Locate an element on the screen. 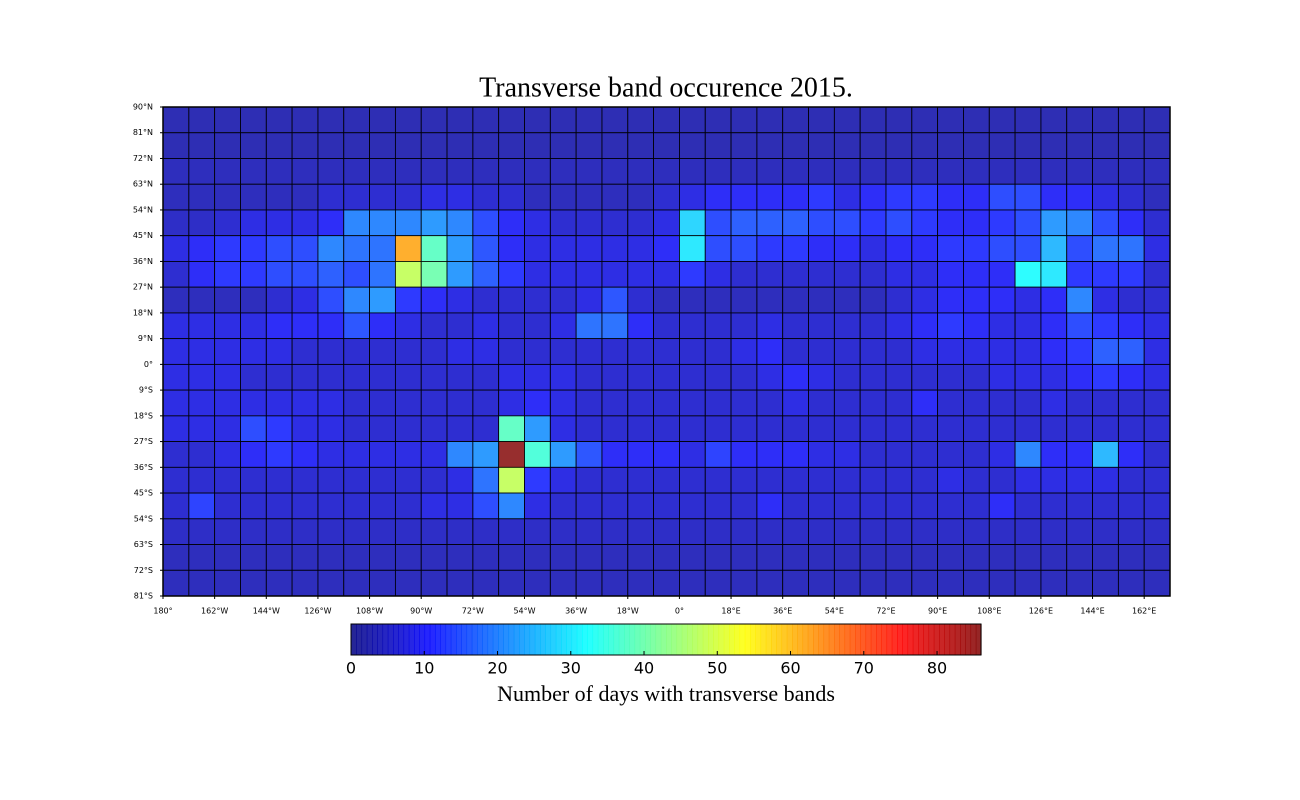  colorbar-tick-label: 50 is located at coordinates (717, 668).